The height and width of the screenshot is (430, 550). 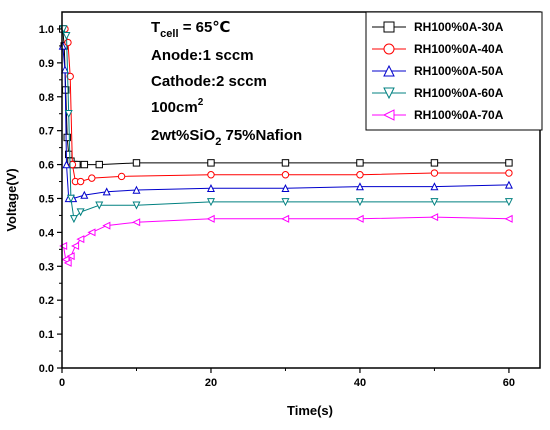 I want to click on annotation-membrane: 2wt%SiO2 75%Nafion, so click(x=226, y=137).